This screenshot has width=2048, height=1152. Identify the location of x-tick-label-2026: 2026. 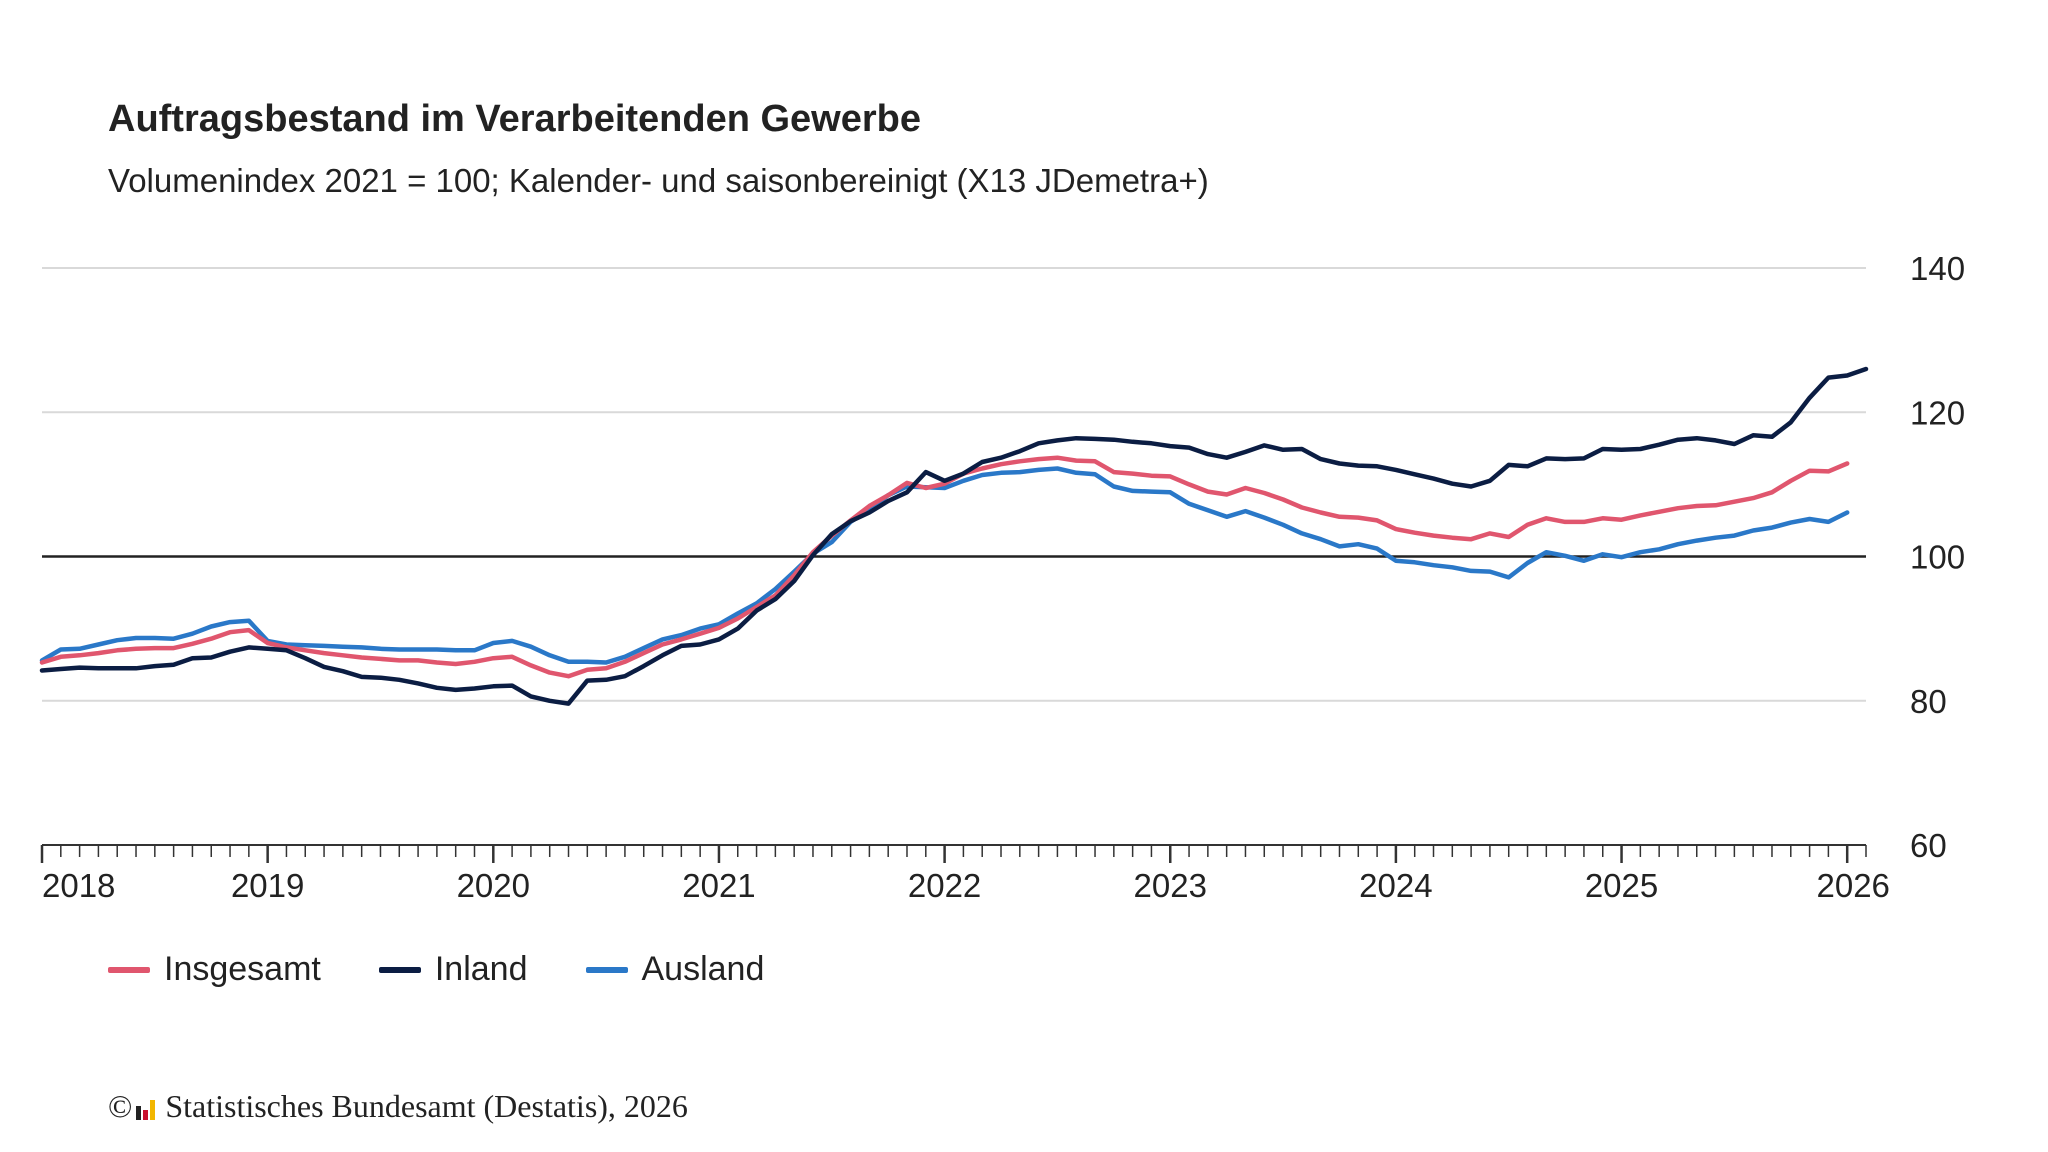
(1852, 885).